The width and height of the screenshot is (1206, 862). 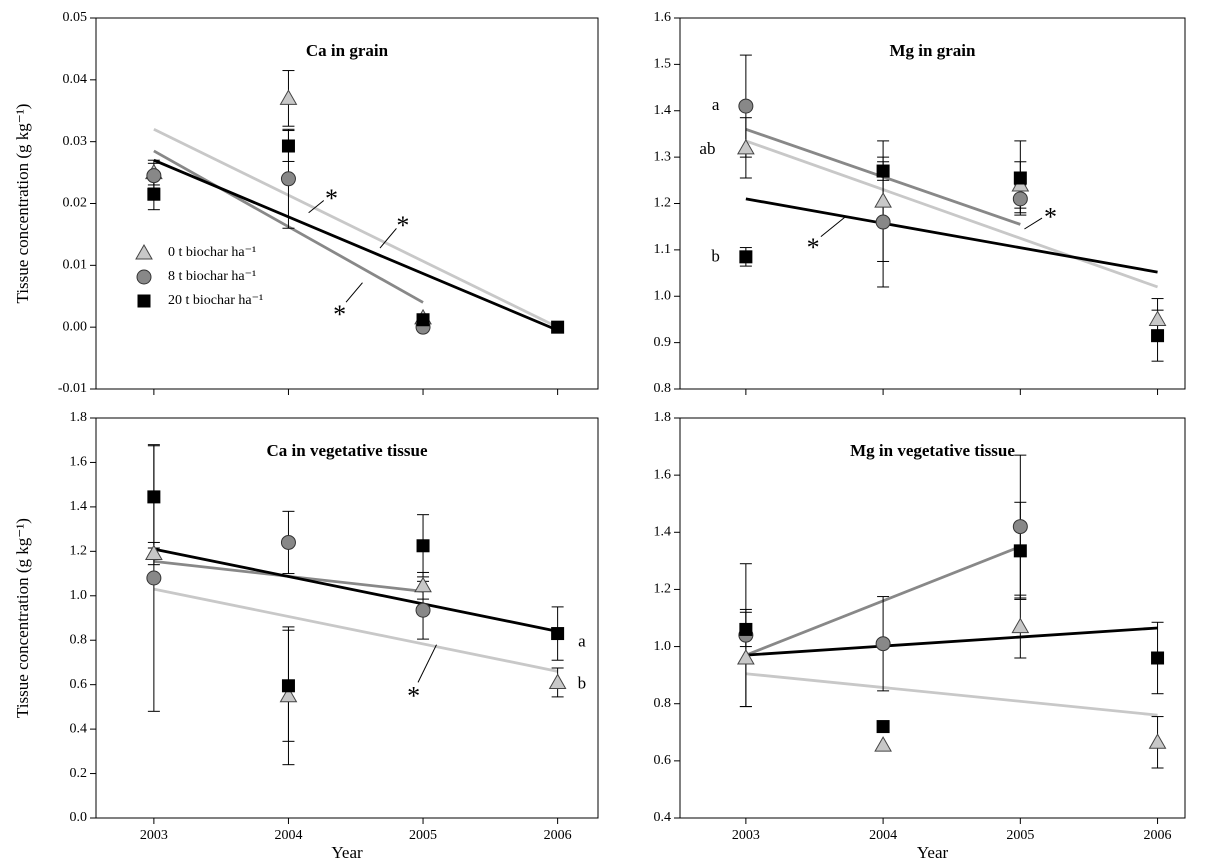 What do you see at coordinates (75, 326) in the screenshot?
I see `y-tick-label: 0.00` at bounding box center [75, 326].